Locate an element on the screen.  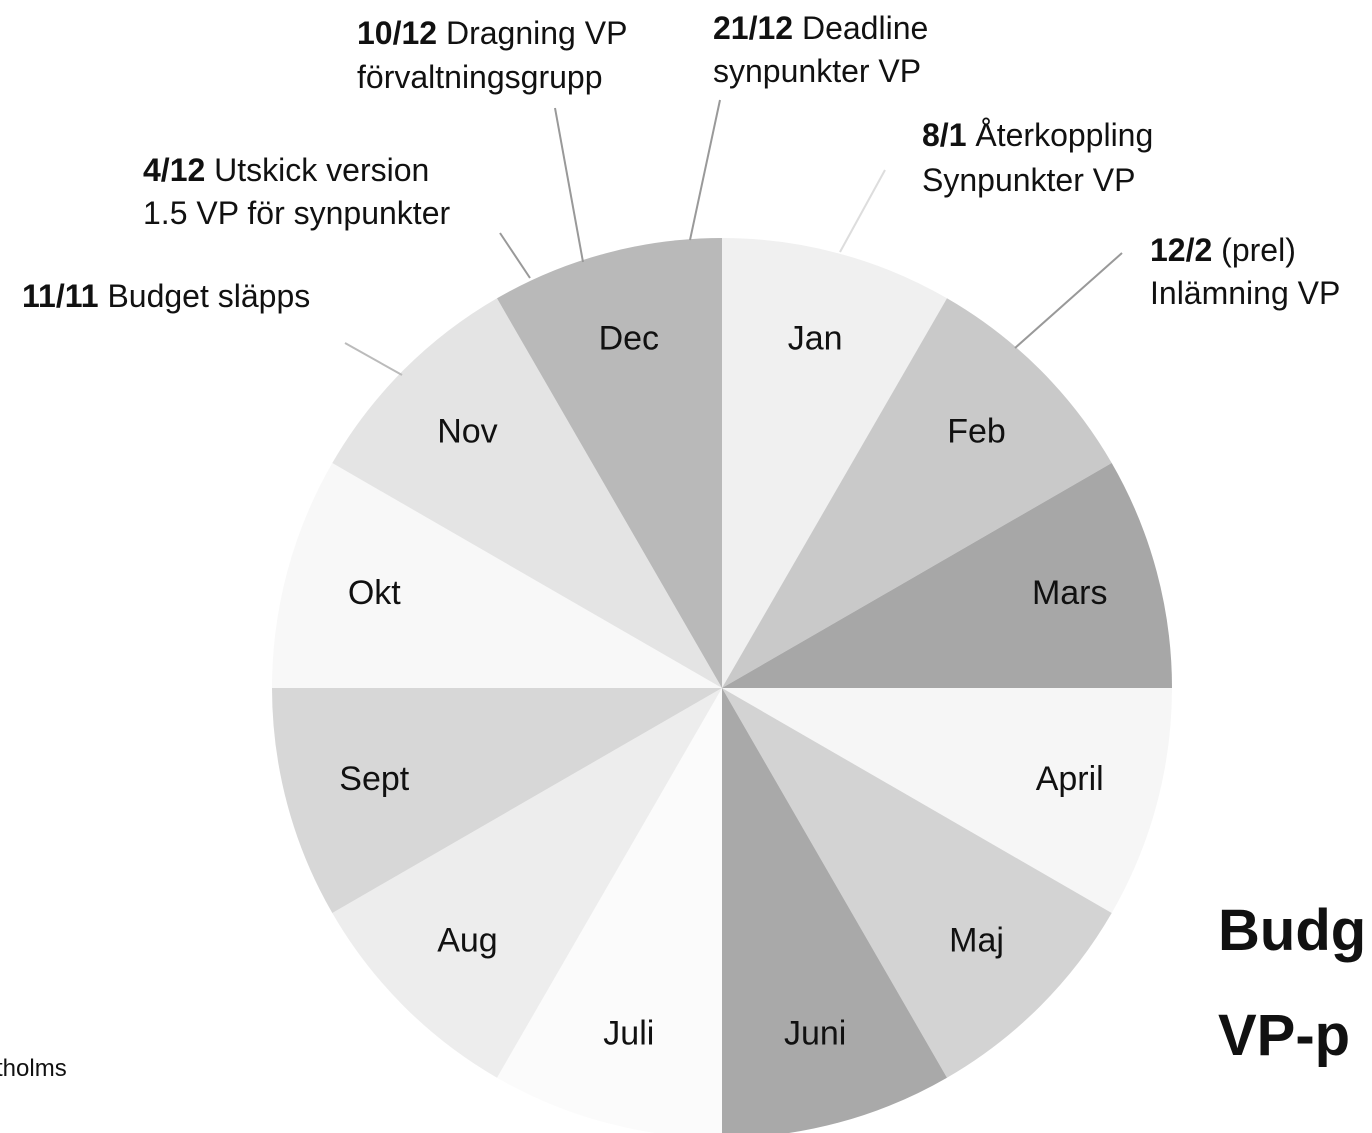
annotation: 21/12 Deadline is located at coordinates (820, 28).